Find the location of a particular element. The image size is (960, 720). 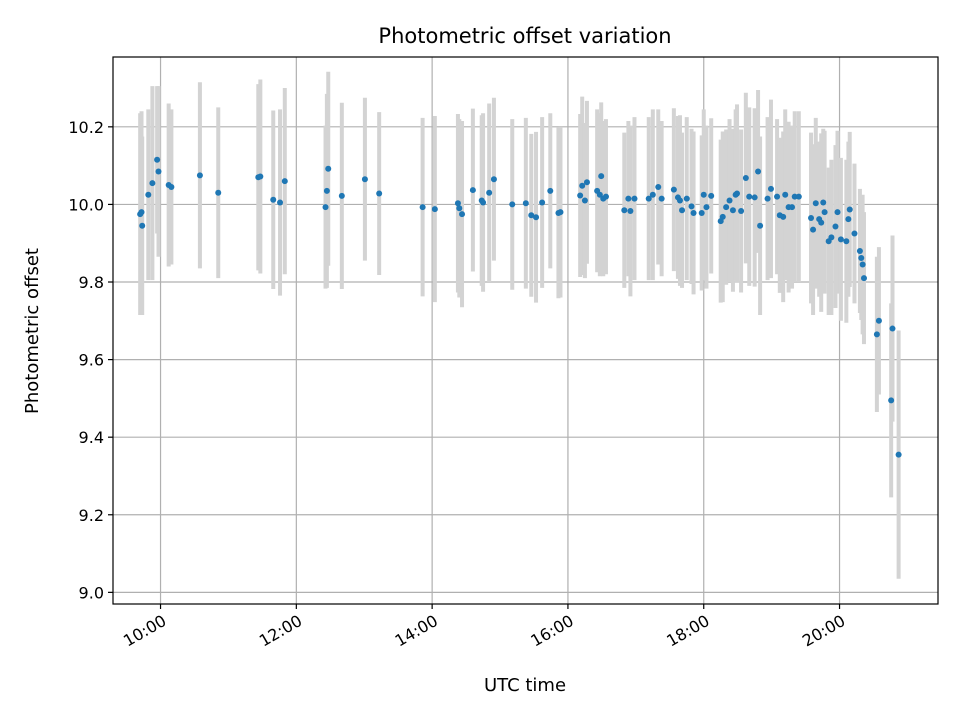

y-axis-title: Photometric offset is located at coordinates (32, 331).